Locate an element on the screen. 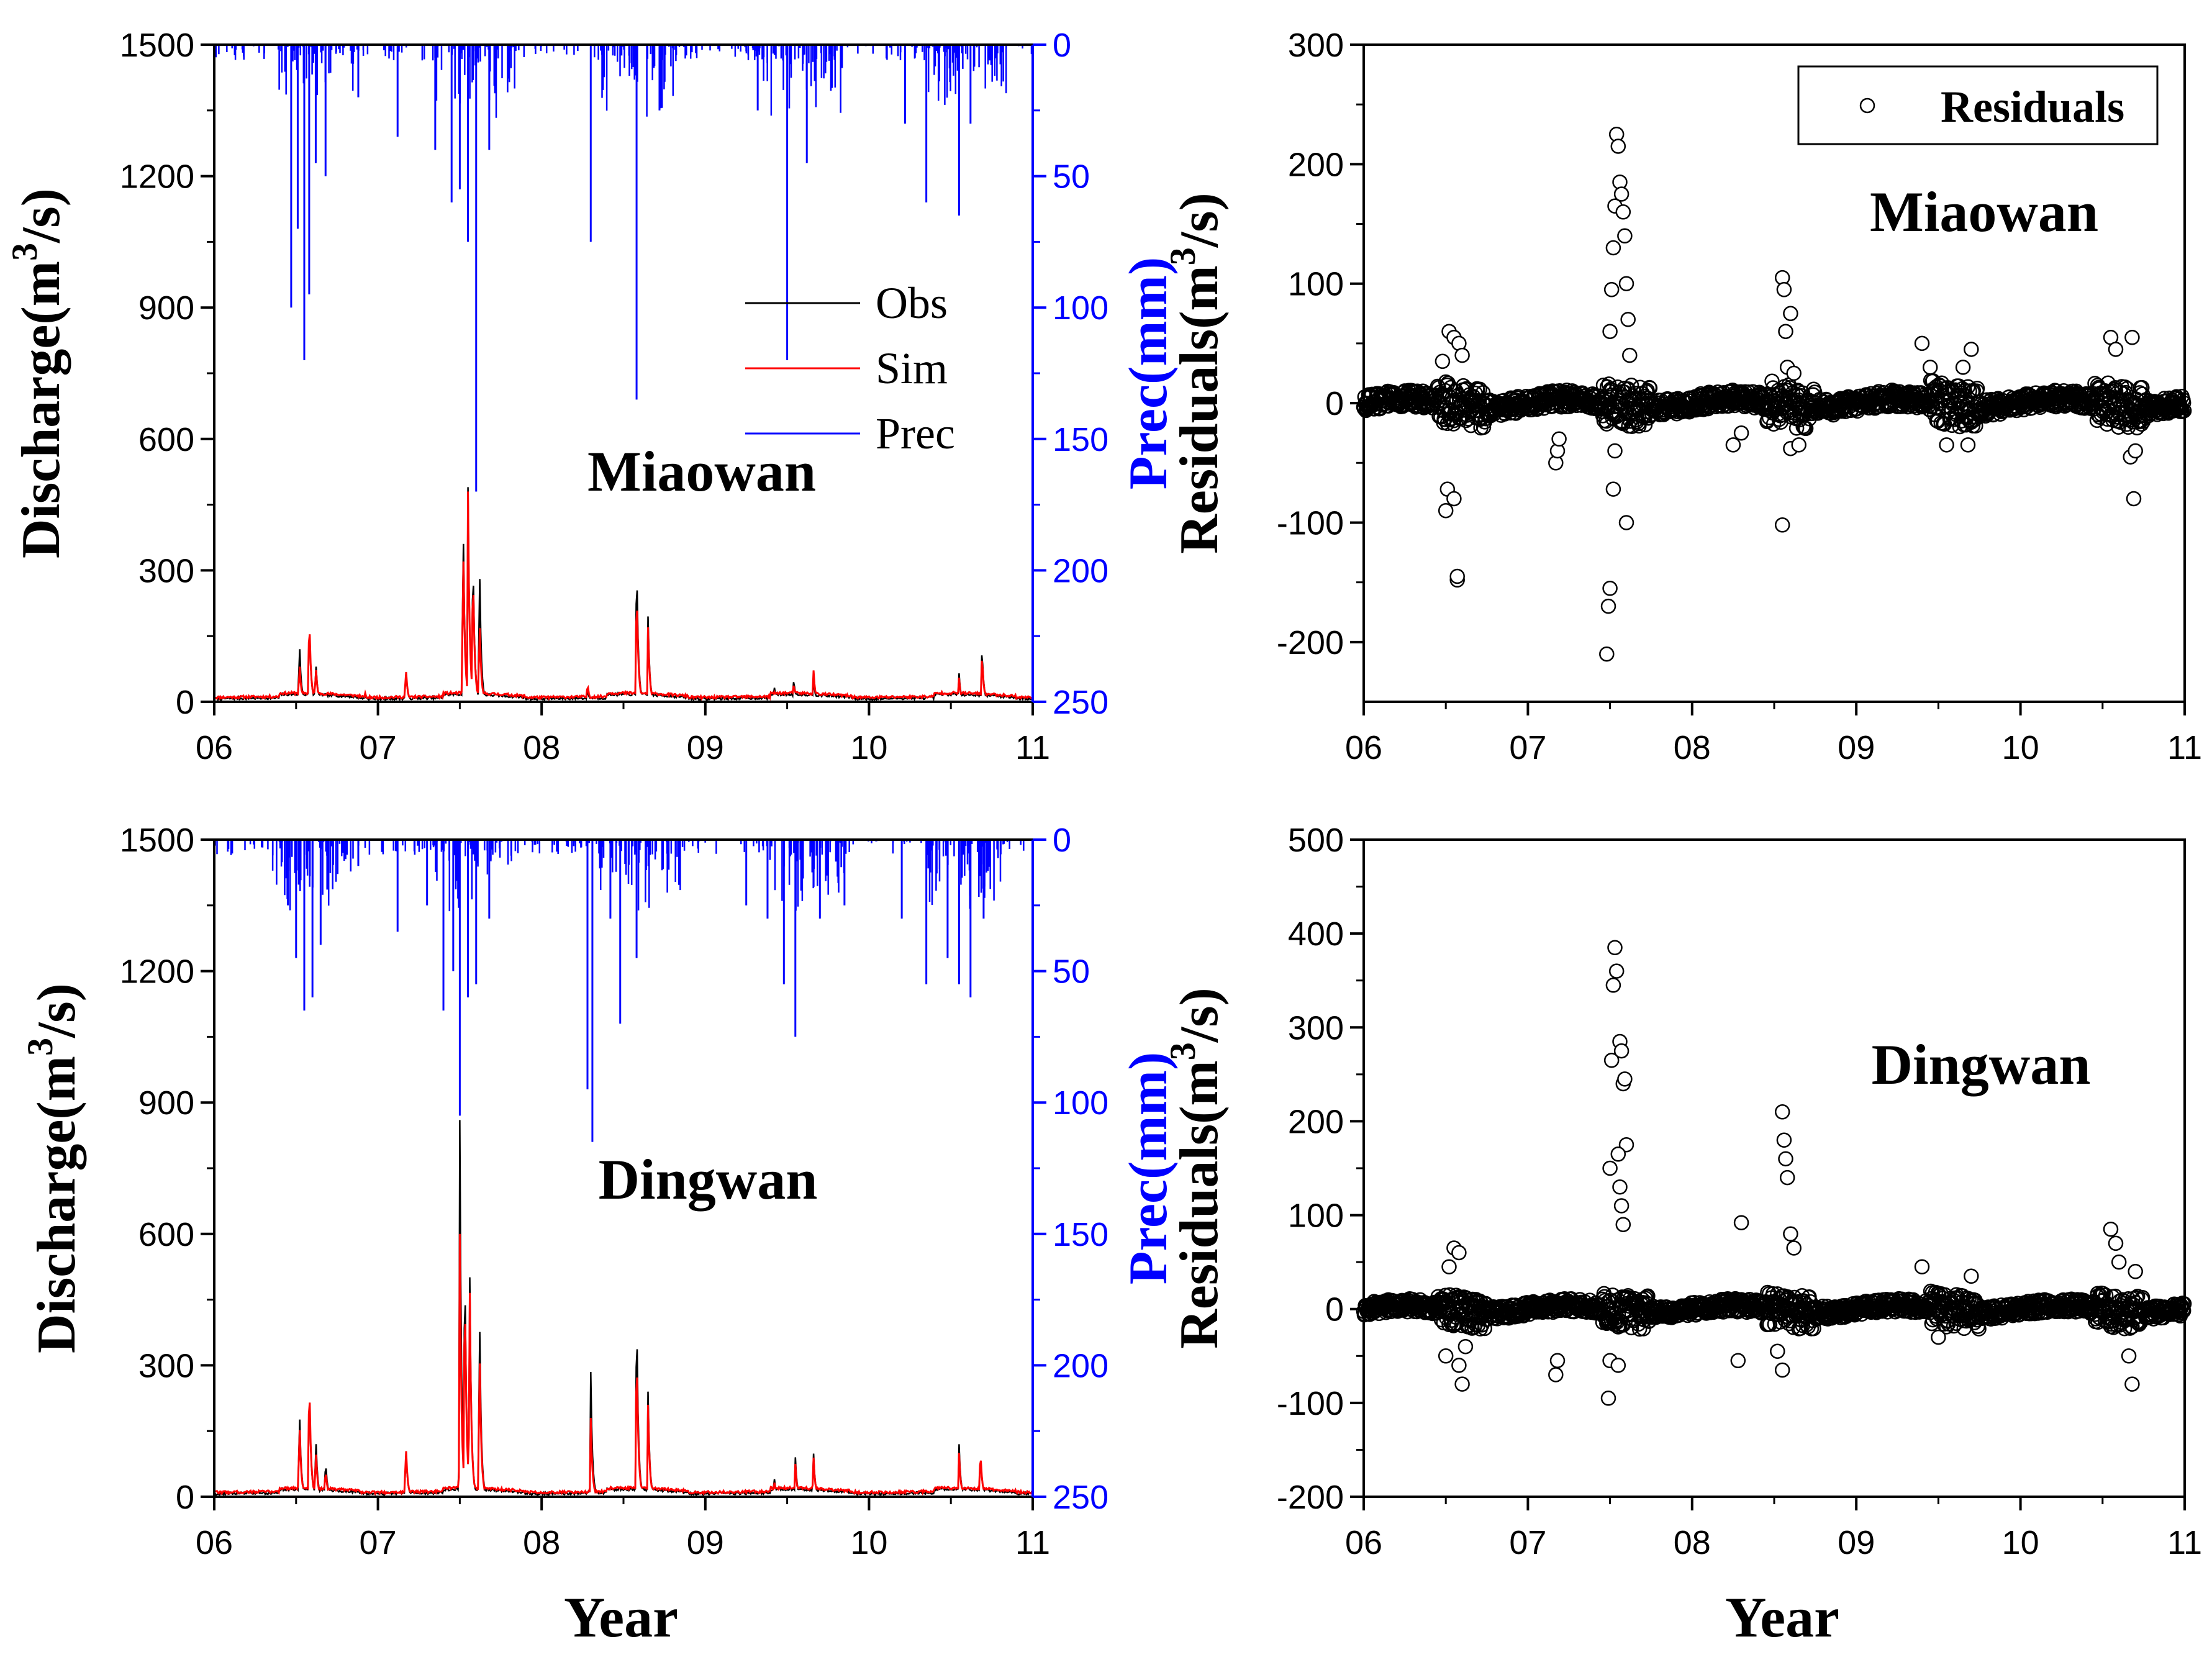  y-tick-label: 500 is located at coordinates (1316, 840).